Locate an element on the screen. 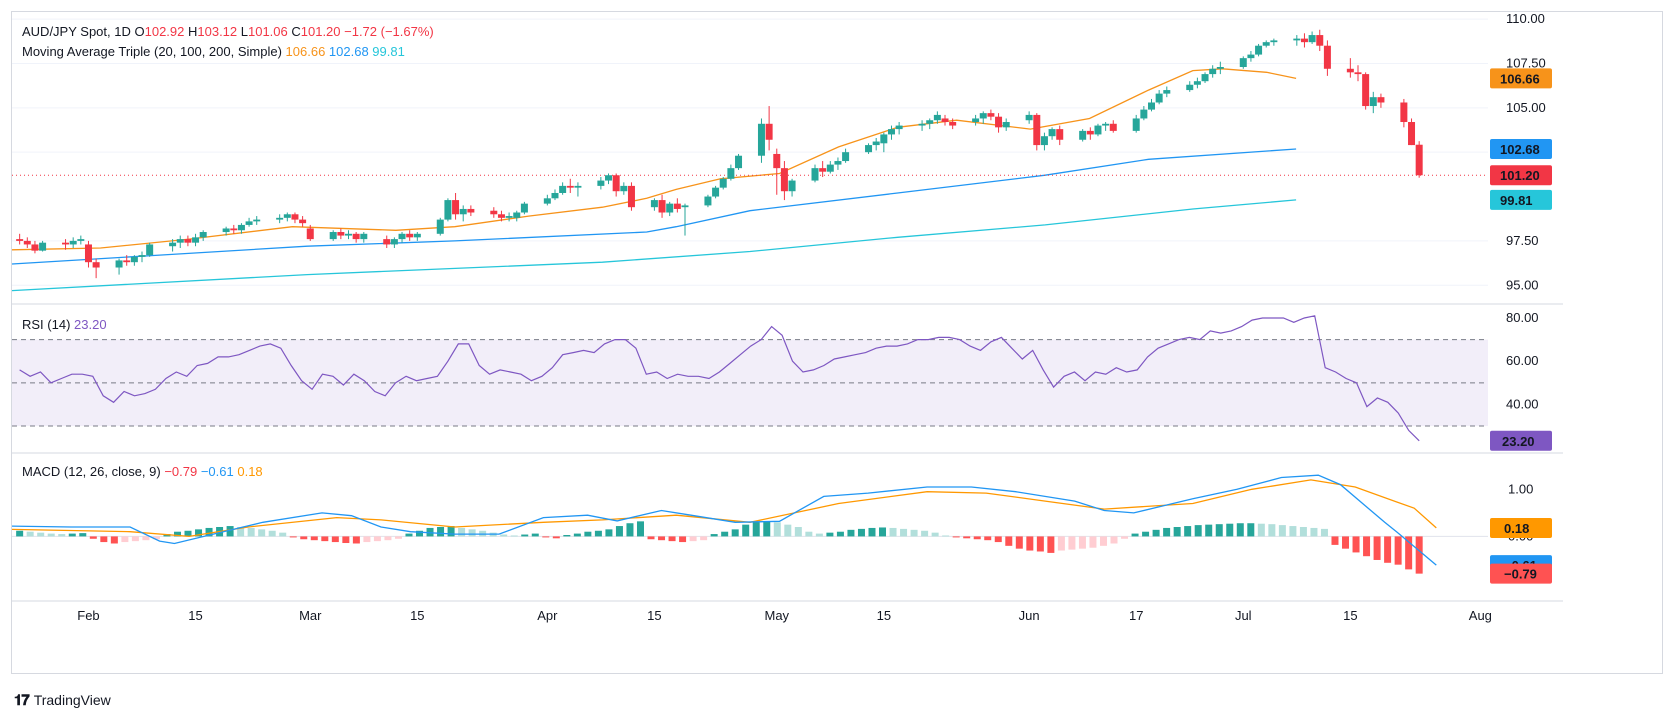  time-axis-tick: Jul is located at coordinates (1243, 615).